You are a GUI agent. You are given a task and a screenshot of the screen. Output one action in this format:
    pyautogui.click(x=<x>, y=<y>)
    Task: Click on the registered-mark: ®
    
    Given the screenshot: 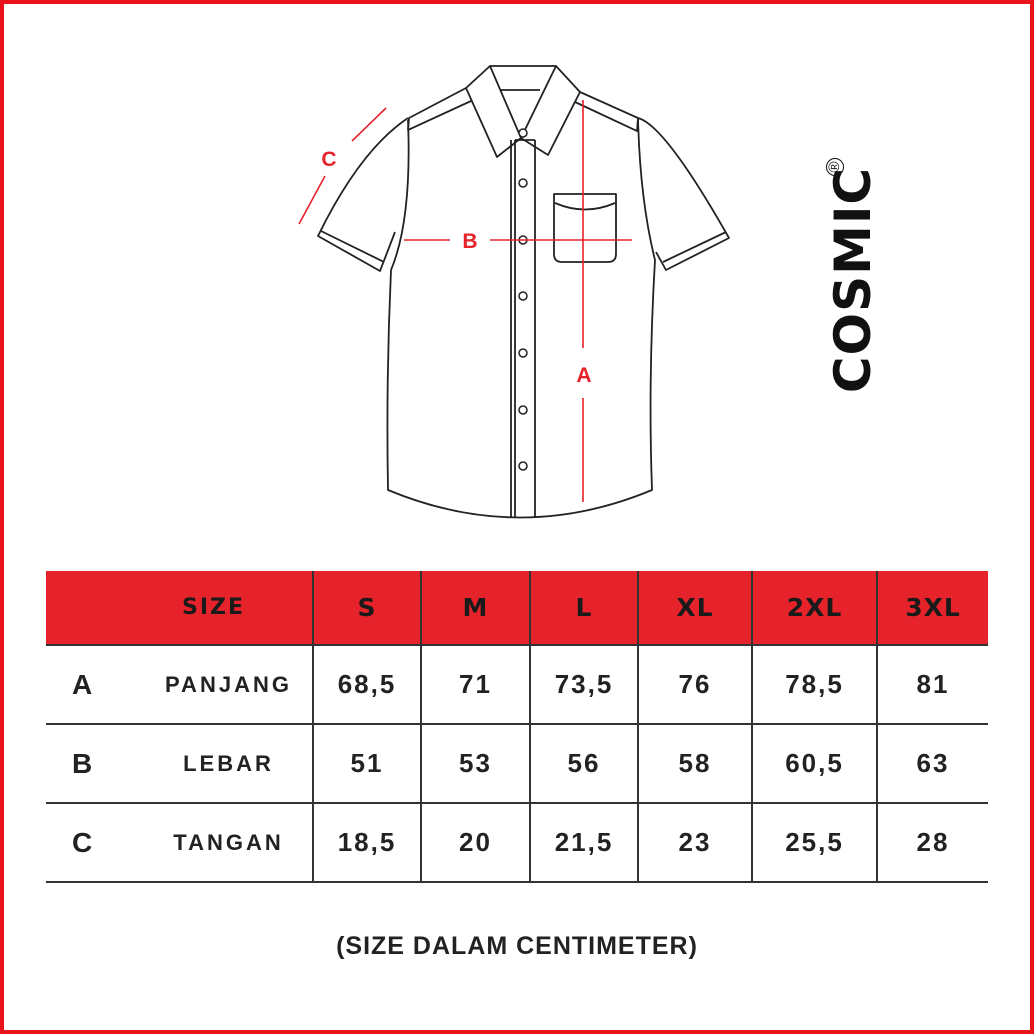 What is the action you would take?
    pyautogui.click(x=835, y=167)
    